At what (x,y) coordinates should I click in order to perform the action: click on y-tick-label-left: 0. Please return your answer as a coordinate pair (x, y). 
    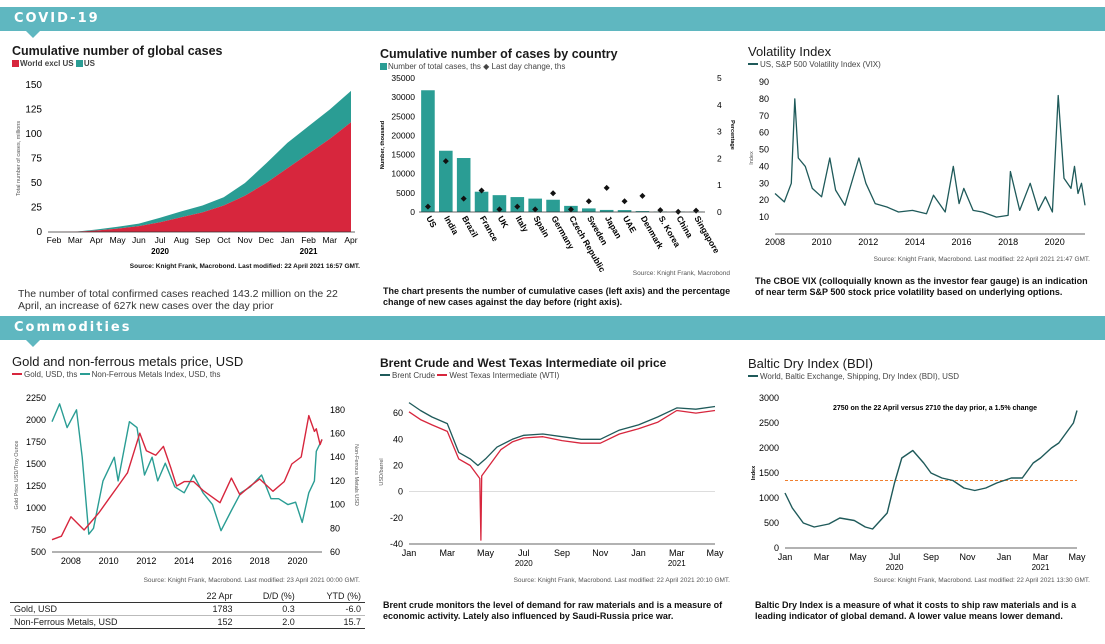
    Looking at the image, I should click on (412, 212).